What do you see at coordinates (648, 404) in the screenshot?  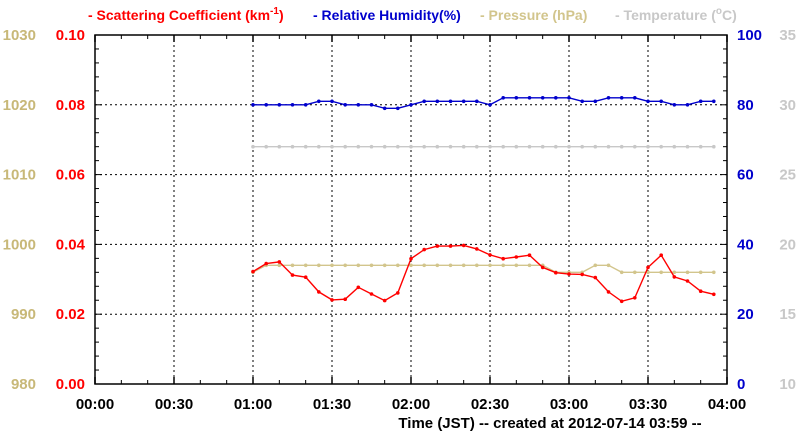 I see `x-tick-label: 03:30` at bounding box center [648, 404].